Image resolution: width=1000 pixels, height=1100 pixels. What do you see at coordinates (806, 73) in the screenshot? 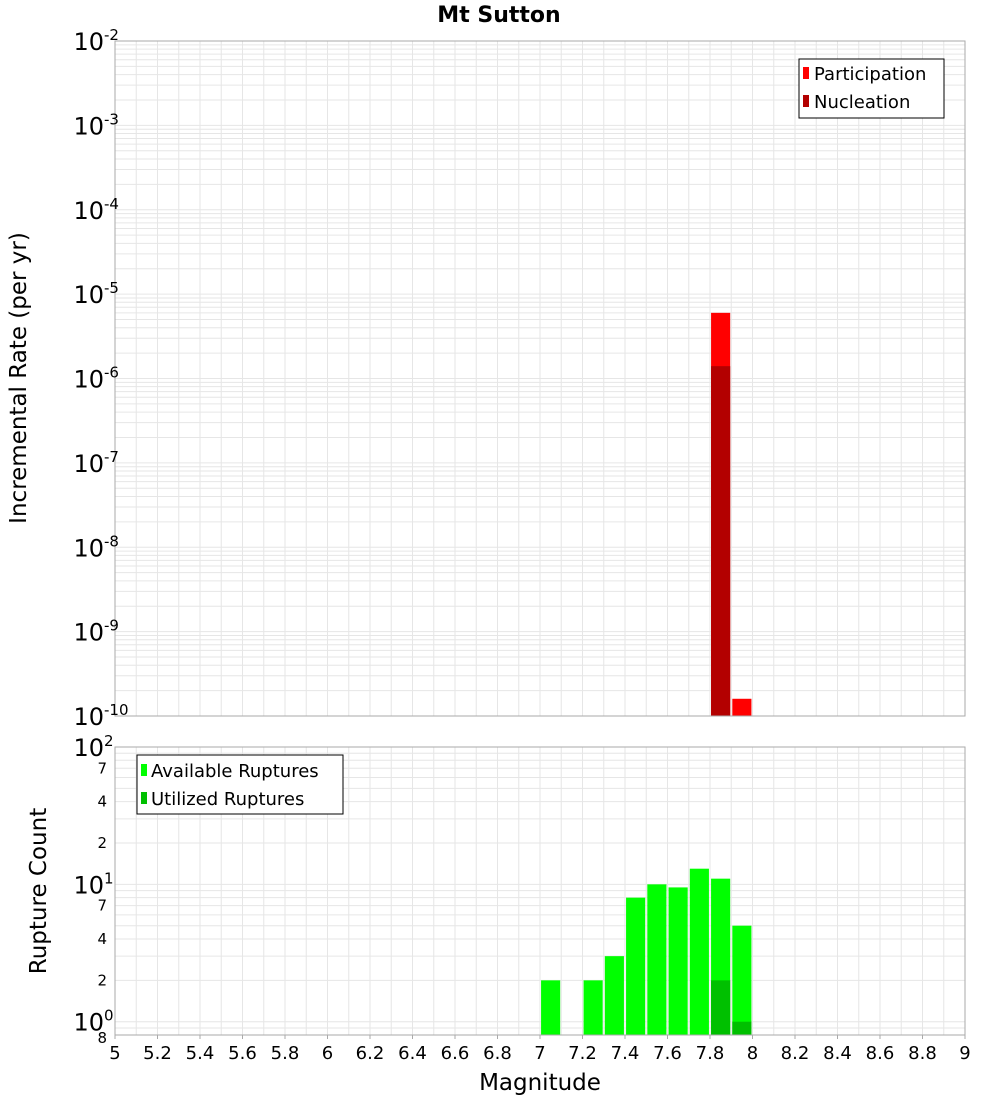
I see `legend-swatch-participation` at bounding box center [806, 73].